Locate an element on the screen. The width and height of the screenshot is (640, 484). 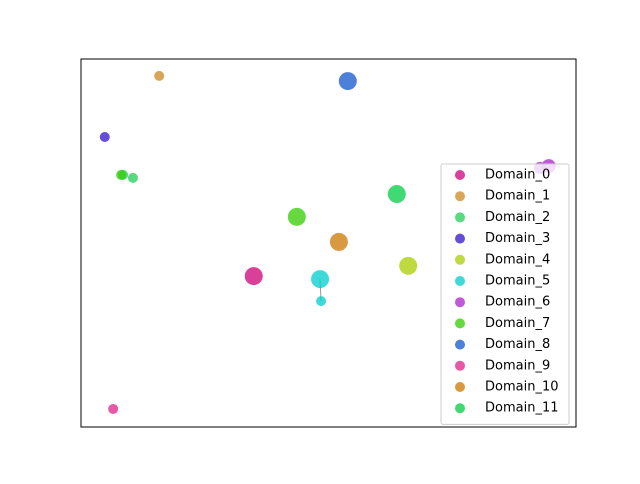
legend-label: Domain_11 is located at coordinates (522, 408).